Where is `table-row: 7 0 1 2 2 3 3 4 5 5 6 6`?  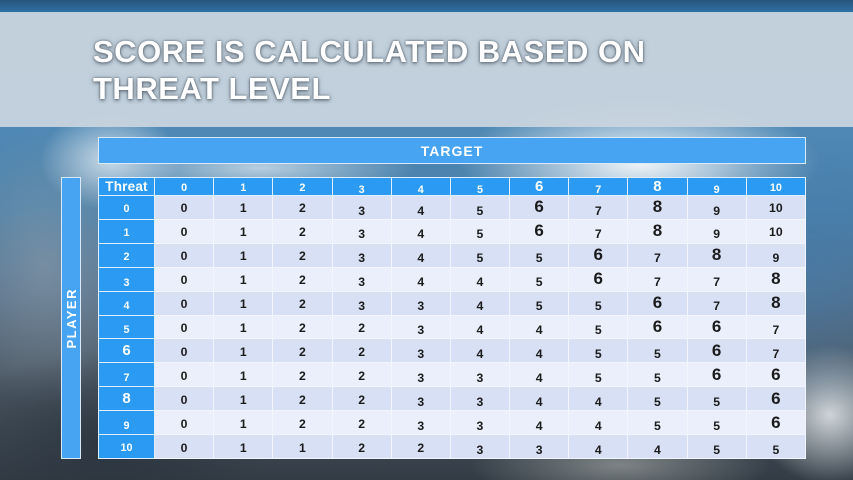
table-row: 7 0 1 2 2 3 3 4 5 5 6 6 is located at coordinates (452, 375).